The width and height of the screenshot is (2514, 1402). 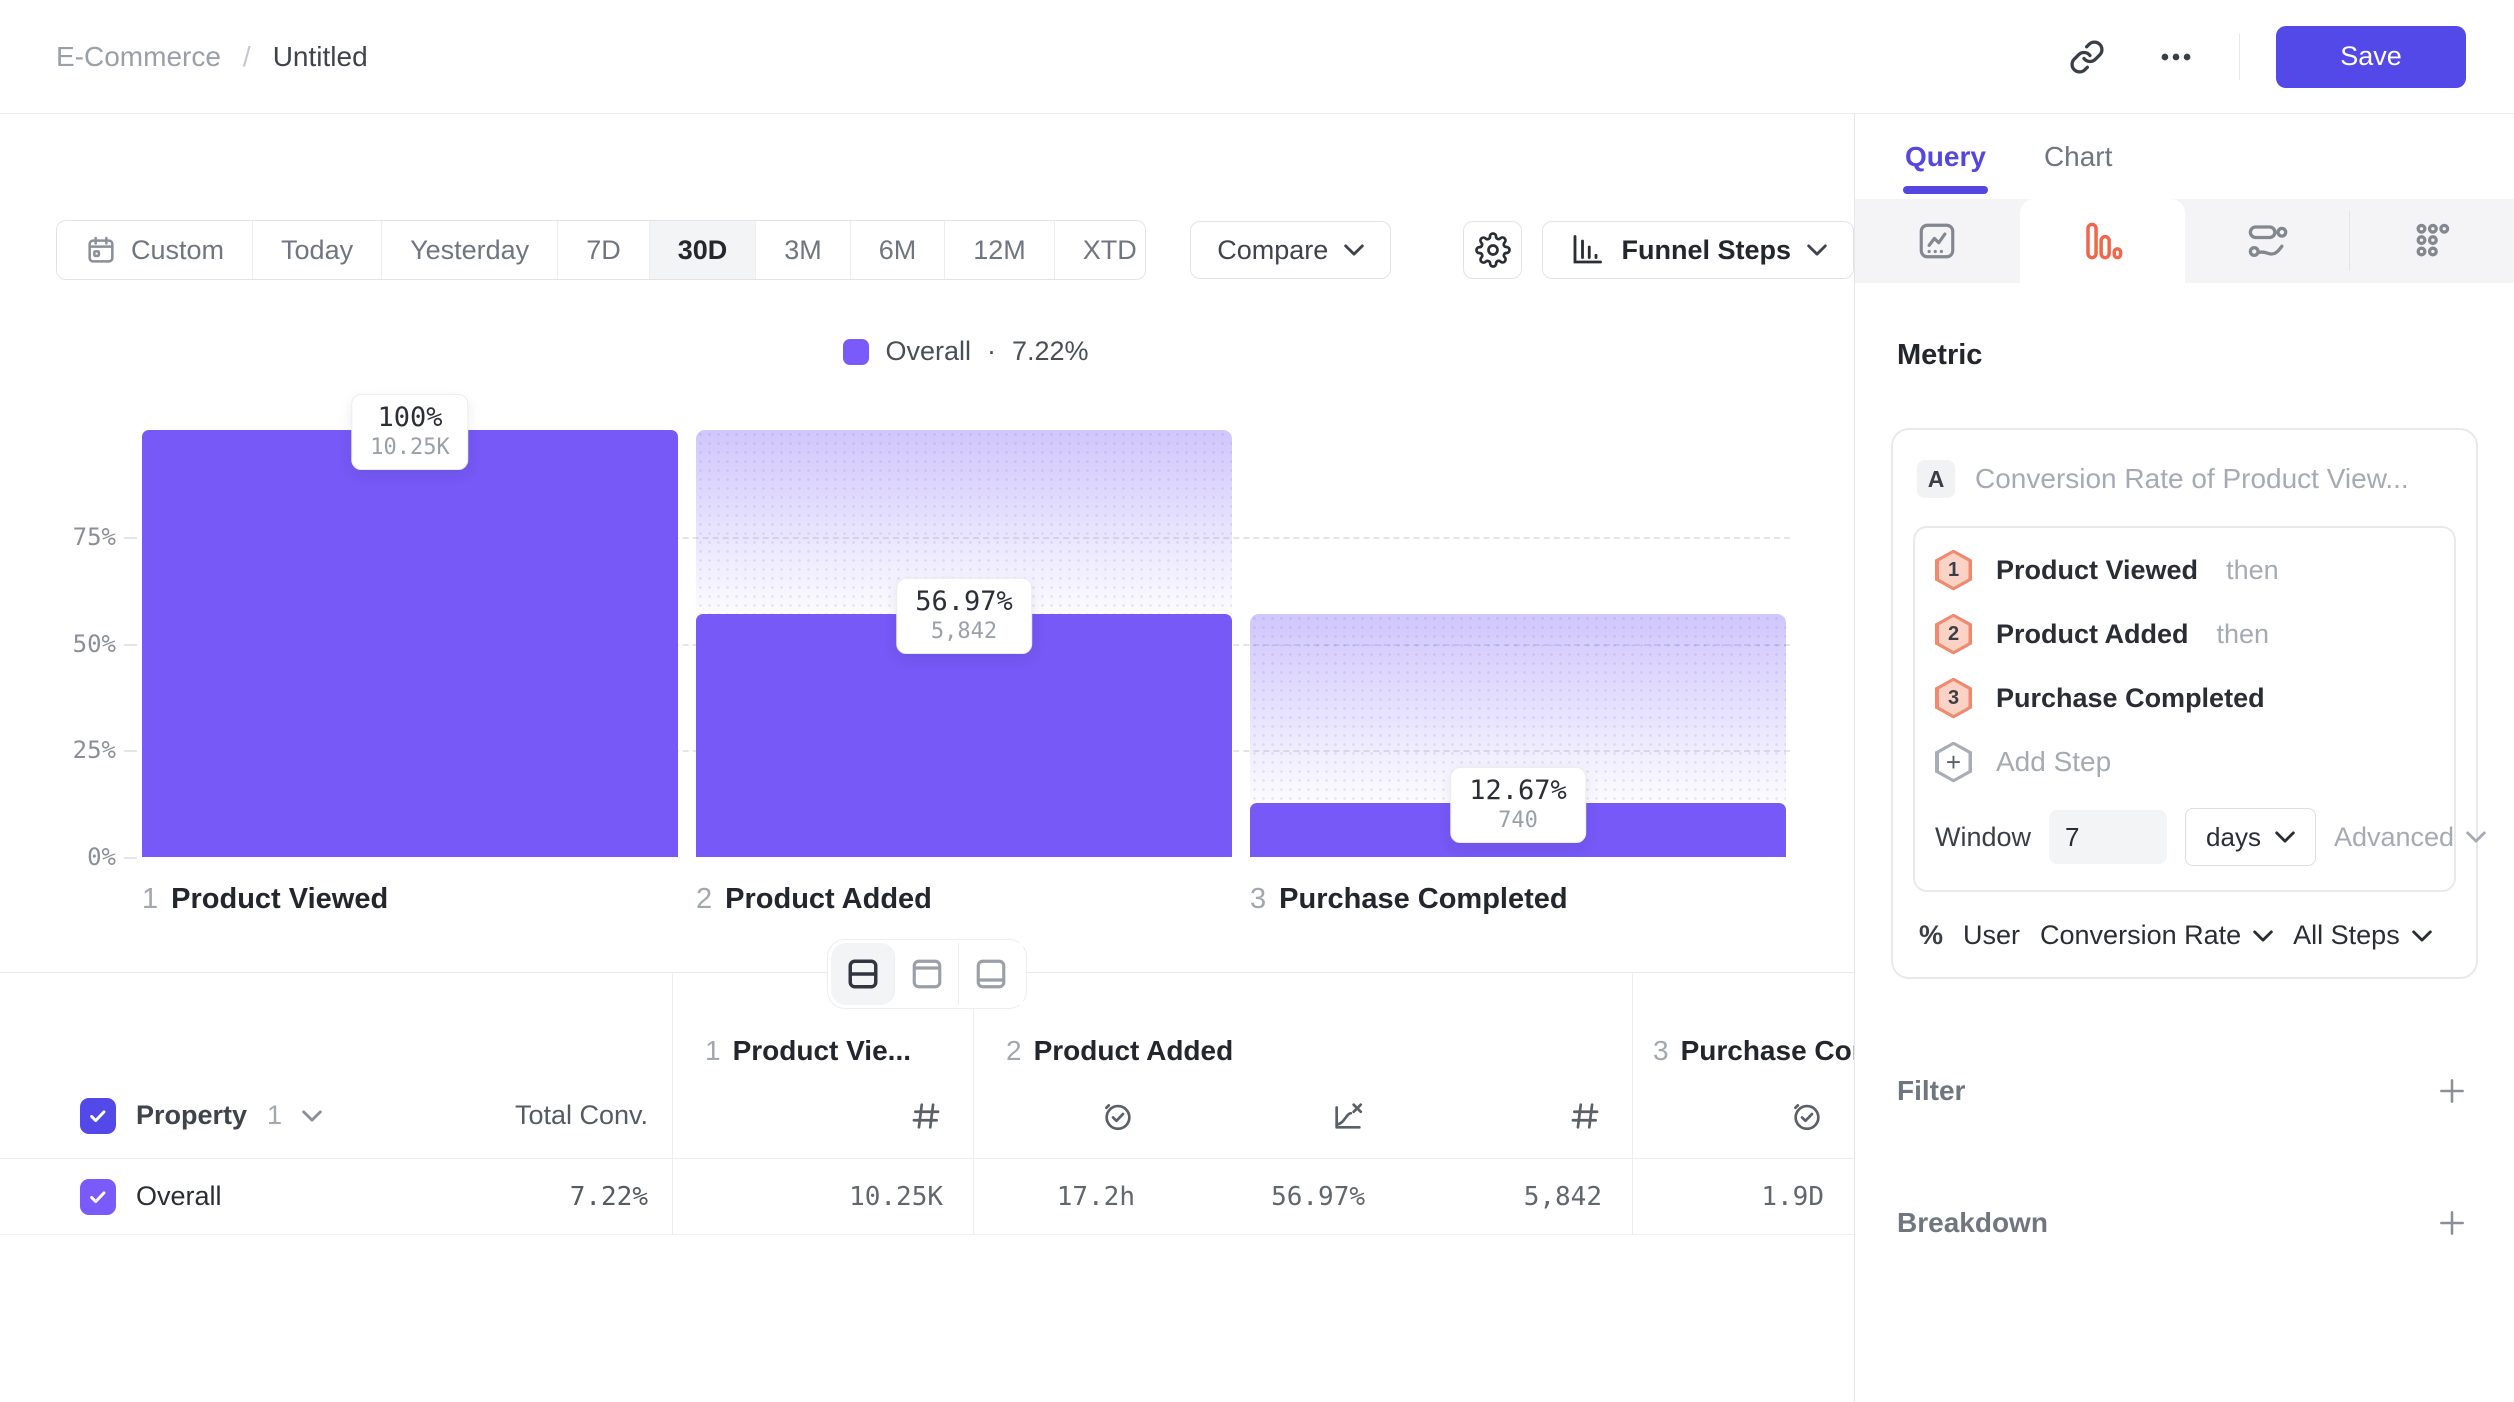 What do you see at coordinates (2452, 1223) in the screenshot?
I see `add-breakdown-button` at bounding box center [2452, 1223].